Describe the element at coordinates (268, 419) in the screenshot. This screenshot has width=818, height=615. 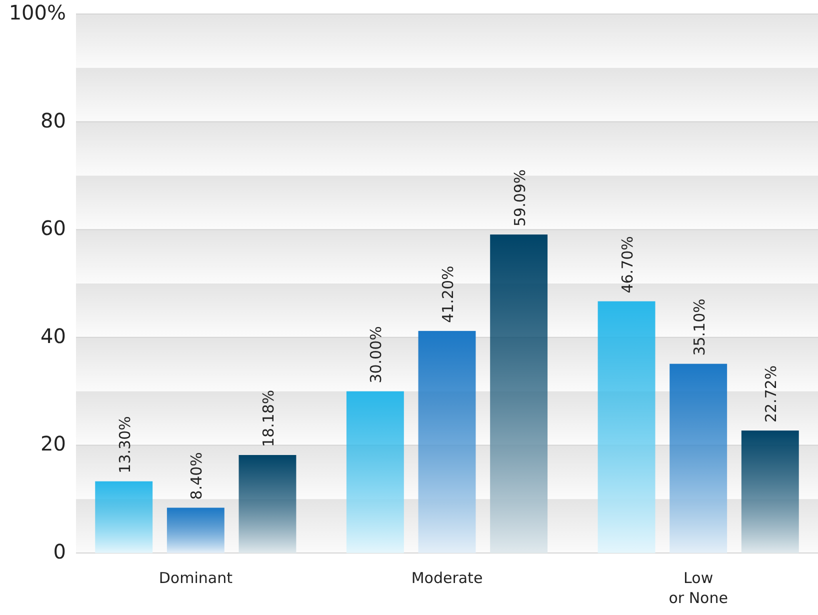
I see `data-label: 18.18%` at that location.